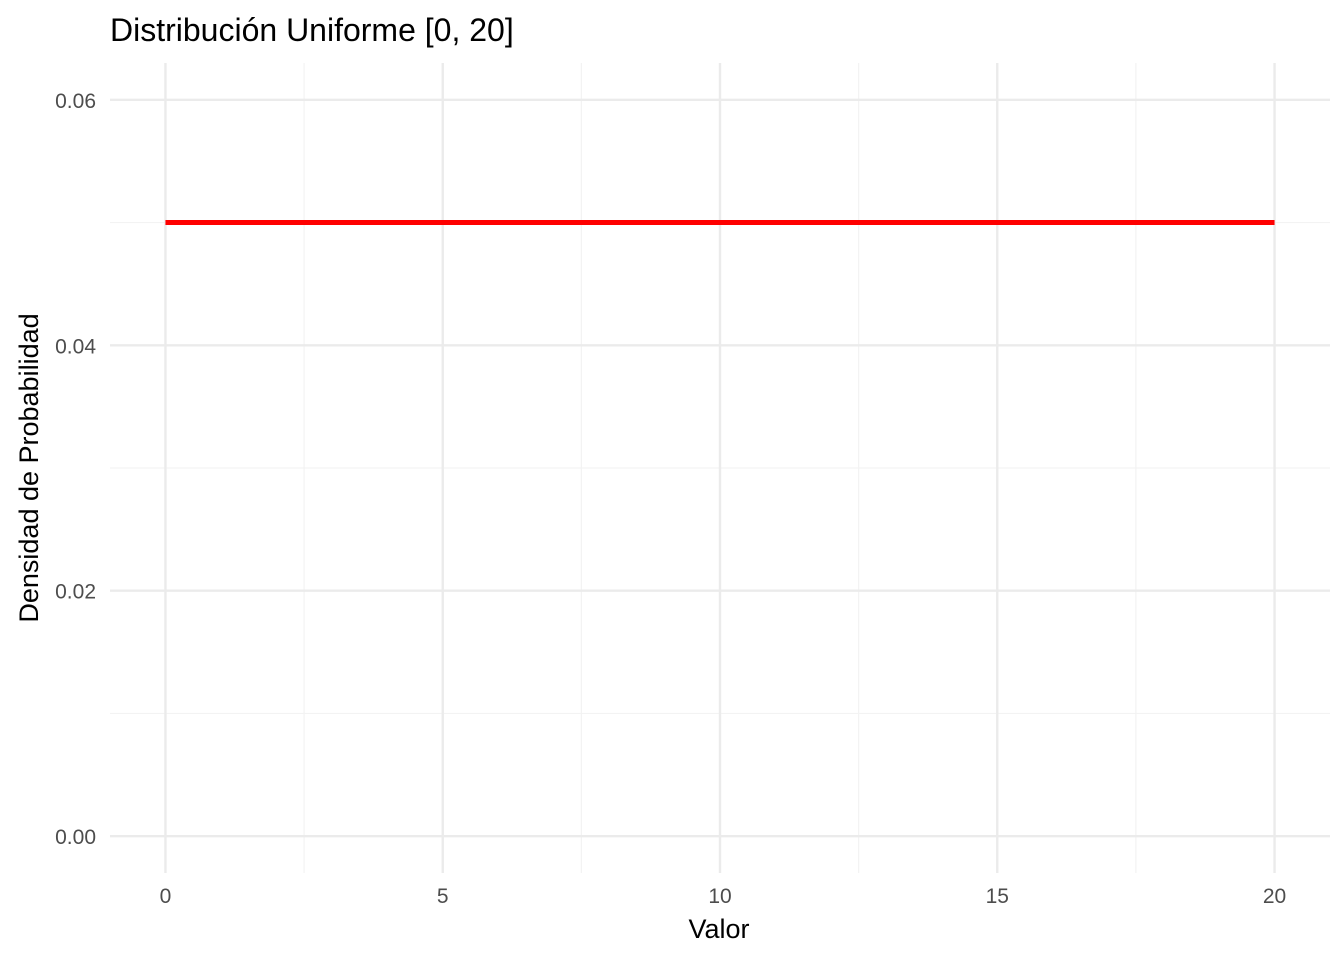  I want to click on x-tick-label-3: 15, so click(997, 896).